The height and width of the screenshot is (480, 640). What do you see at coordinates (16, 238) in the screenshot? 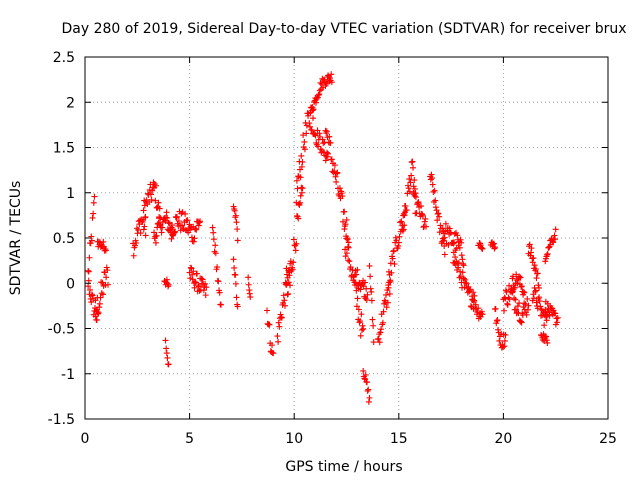
I see `y-axis-label: SDTVAR / TECUs` at bounding box center [16, 238].